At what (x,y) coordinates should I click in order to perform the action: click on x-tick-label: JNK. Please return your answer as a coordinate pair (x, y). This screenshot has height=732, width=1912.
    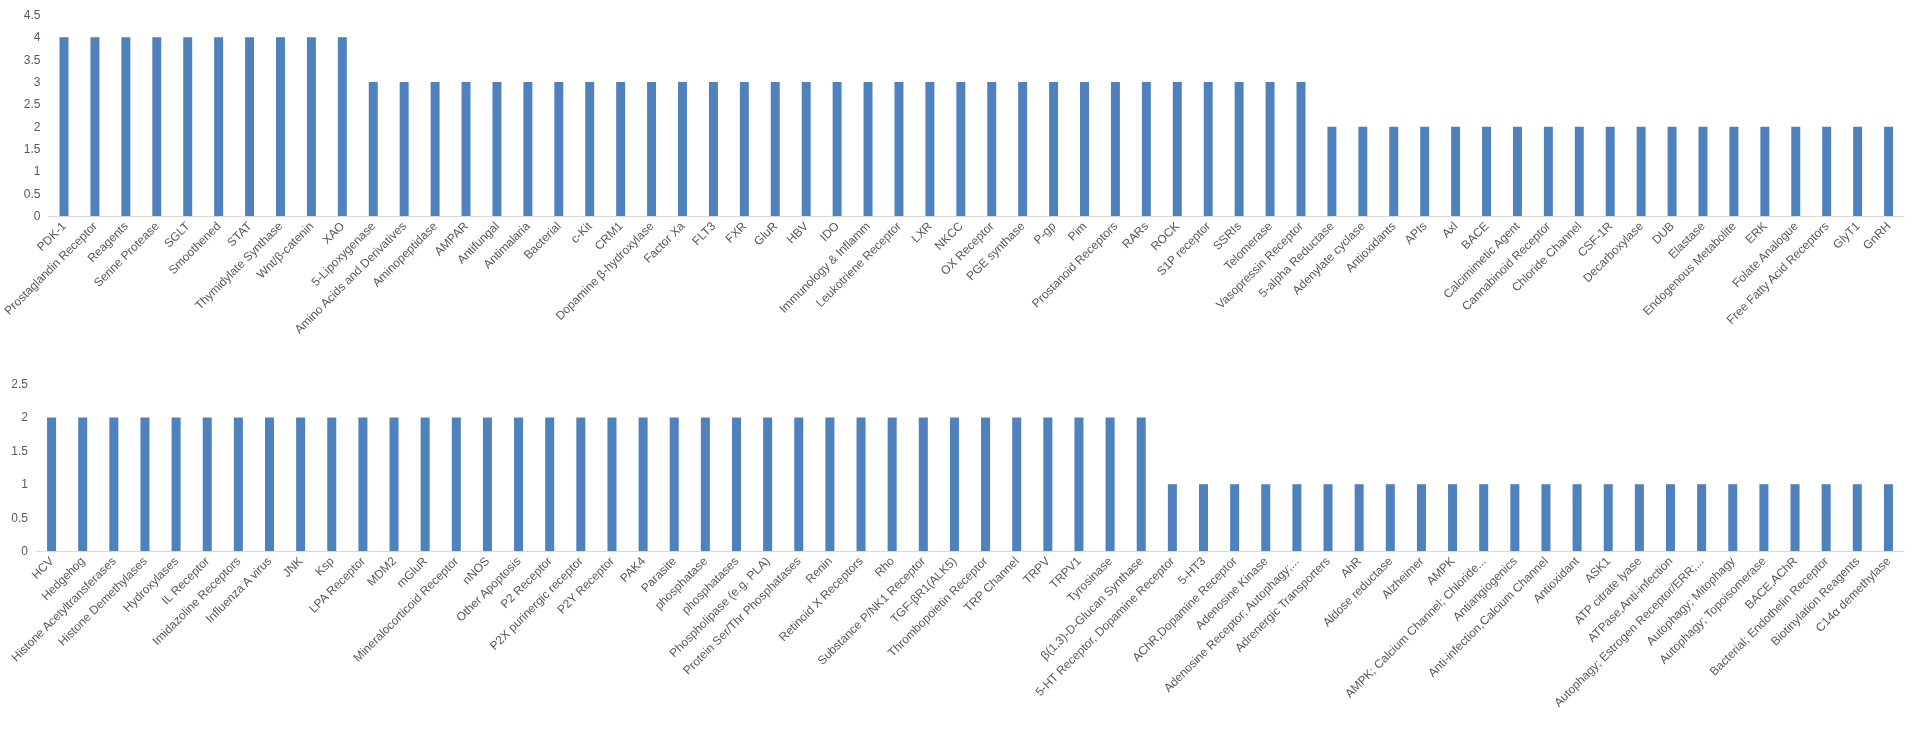
    Looking at the image, I should click on (292, 567).